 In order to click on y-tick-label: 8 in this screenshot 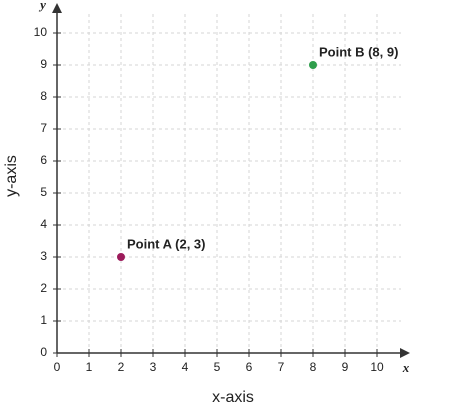, I will do `click(43, 96)`.